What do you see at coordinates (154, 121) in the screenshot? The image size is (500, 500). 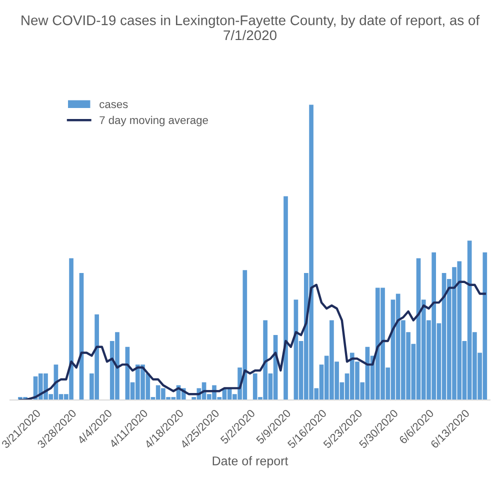 I see `legend-label: 7 day moving average` at bounding box center [154, 121].